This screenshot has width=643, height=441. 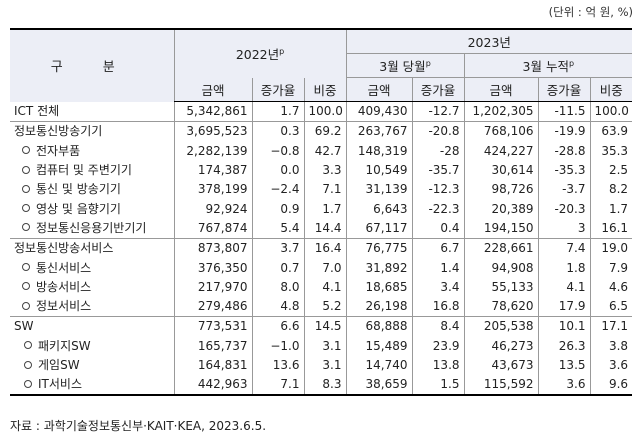 I want to click on row-label: 게임SW, so click(x=92, y=365).